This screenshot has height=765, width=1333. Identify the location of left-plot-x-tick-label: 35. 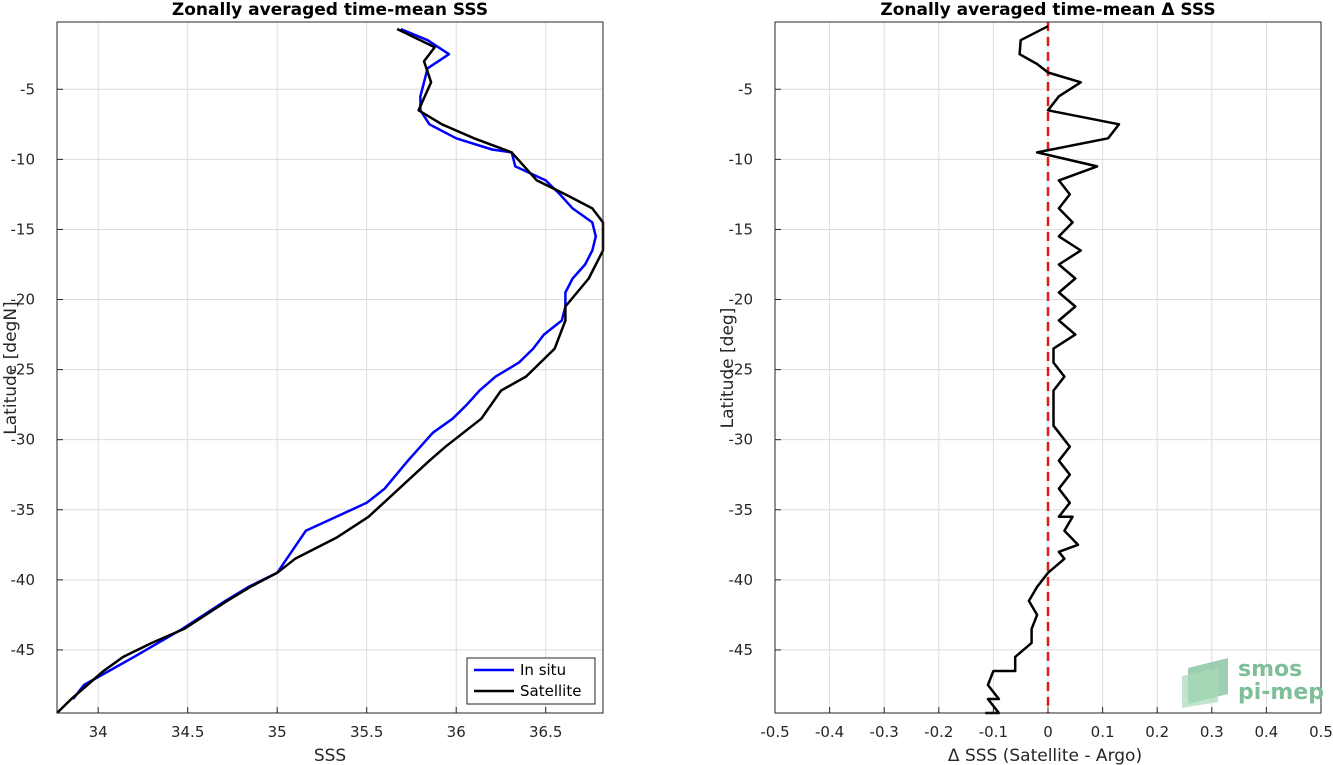
(277, 732).